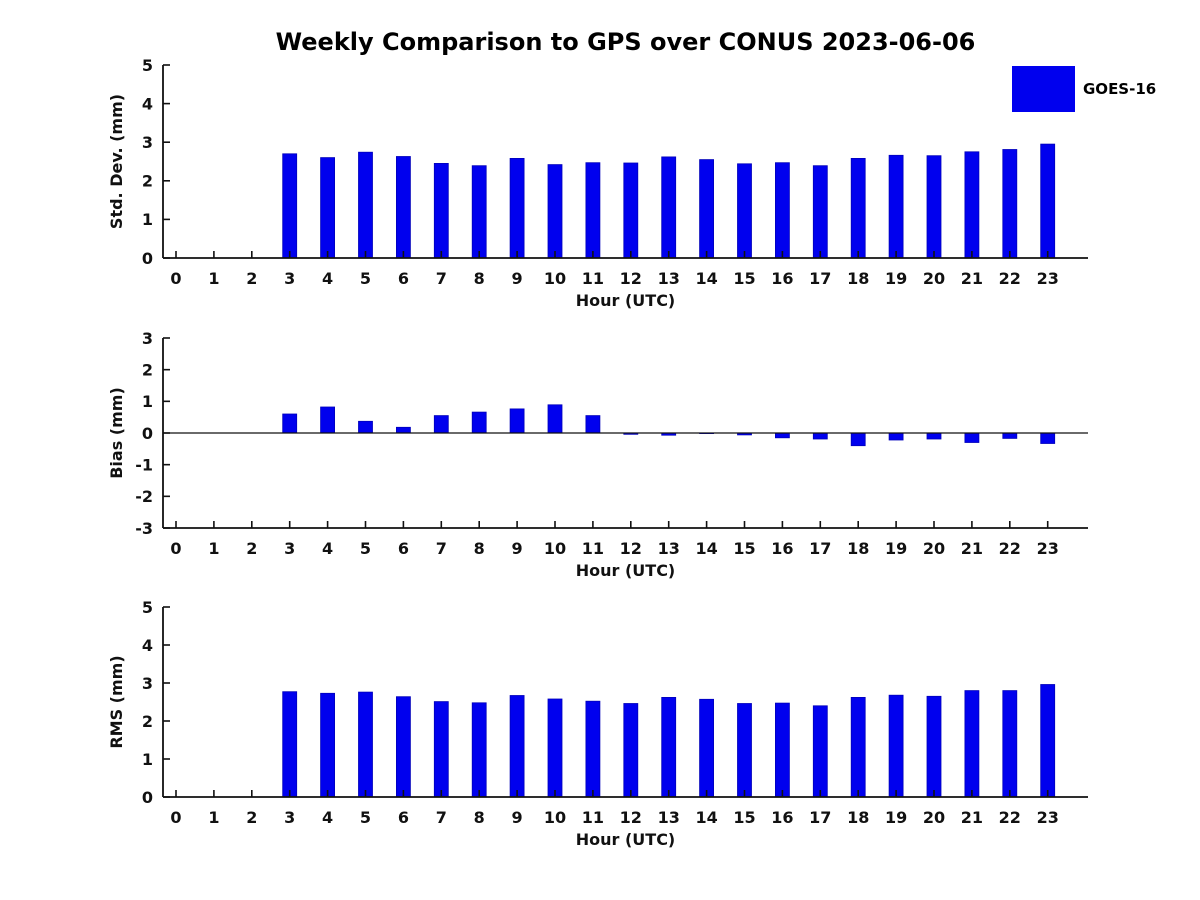 The image size is (1200, 900). What do you see at coordinates (820, 817) in the screenshot?
I see `x-tick-label: 17` at bounding box center [820, 817].